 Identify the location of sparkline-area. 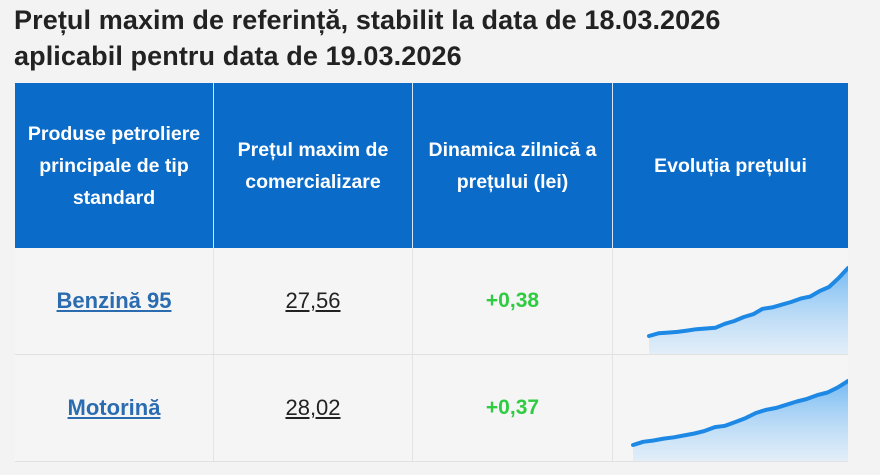
(748, 311).